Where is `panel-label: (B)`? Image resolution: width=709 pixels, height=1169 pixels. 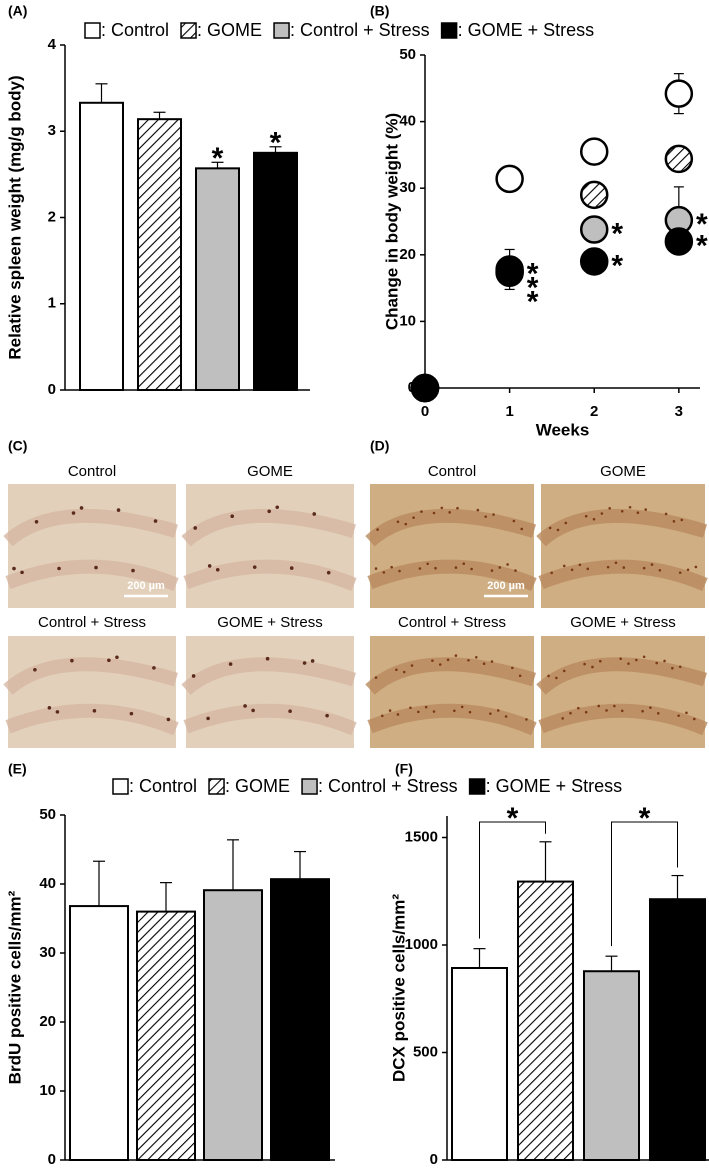
panel-label: (B) is located at coordinates (379, 11).